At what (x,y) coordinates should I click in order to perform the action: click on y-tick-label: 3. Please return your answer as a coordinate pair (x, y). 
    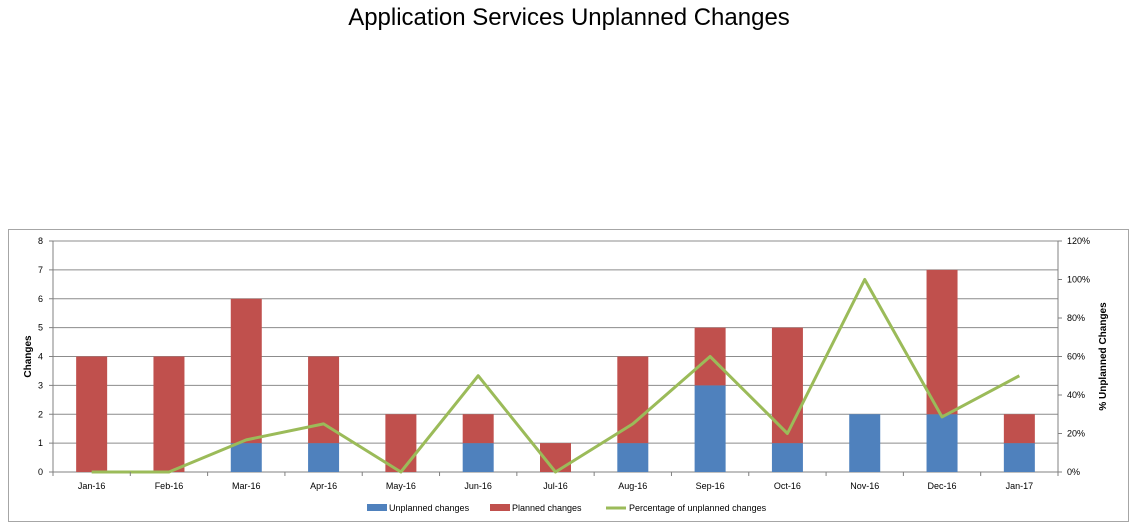
    Looking at the image, I should click on (40, 385).